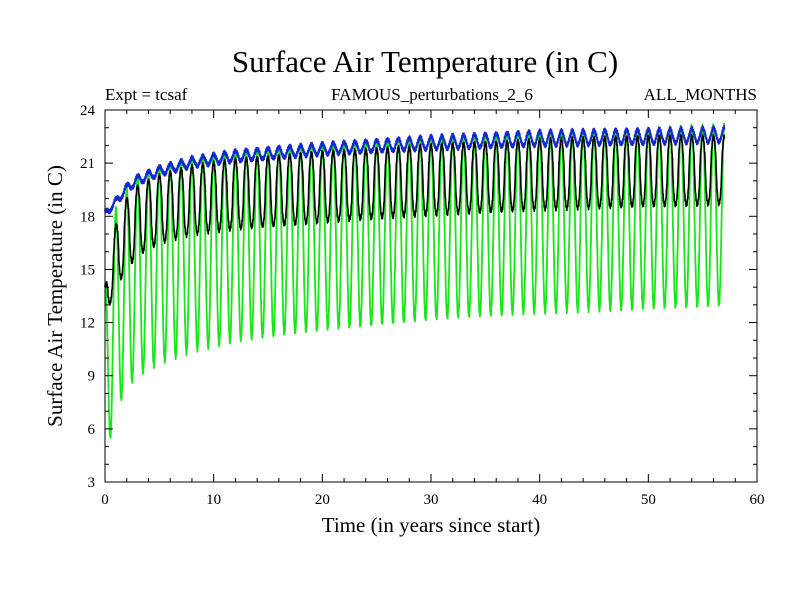 This screenshot has height=600, width=800. Describe the element at coordinates (87, 270) in the screenshot. I see `y-tick-label: 15` at that location.